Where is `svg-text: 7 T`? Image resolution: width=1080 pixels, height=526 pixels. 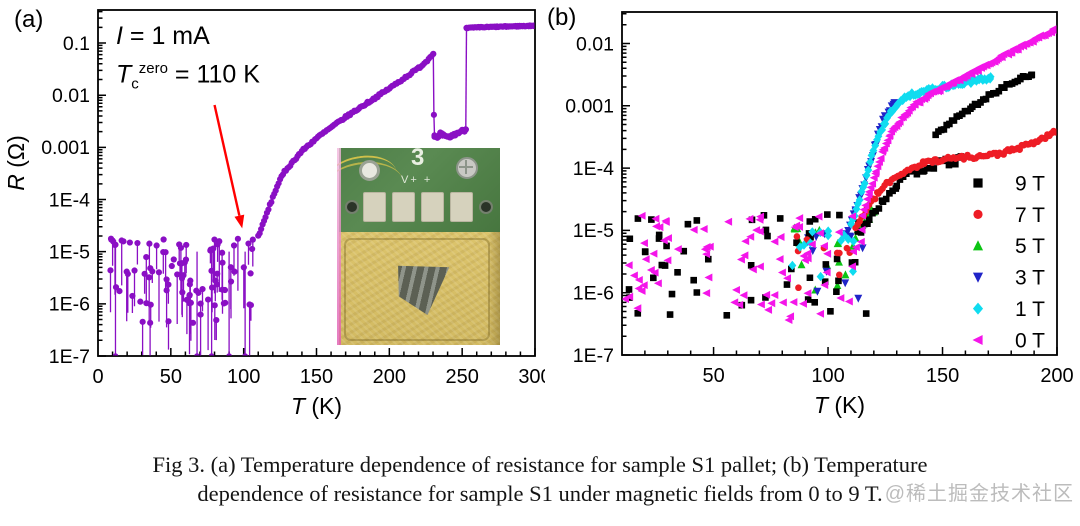 svg-text: 7 T is located at coordinates (1030, 215).